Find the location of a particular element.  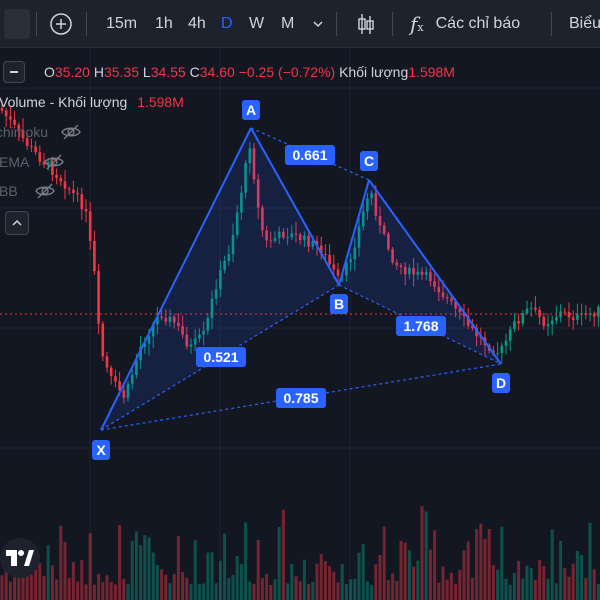

indicator-ichimoku: Ichimoku is located at coordinates (41, 132).